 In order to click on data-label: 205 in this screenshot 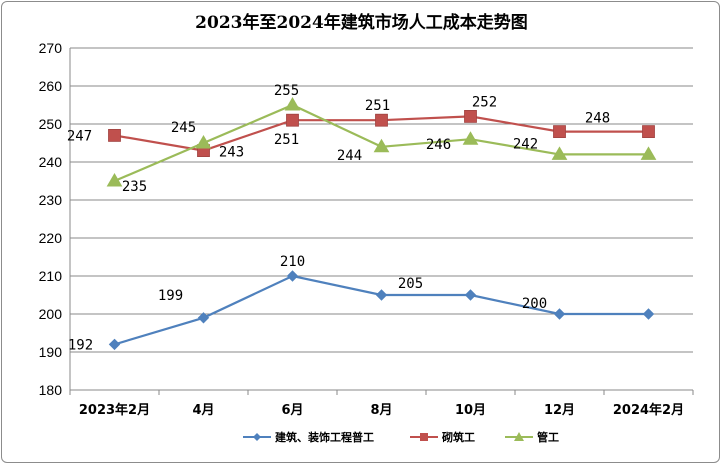, I will do `click(410, 284)`.